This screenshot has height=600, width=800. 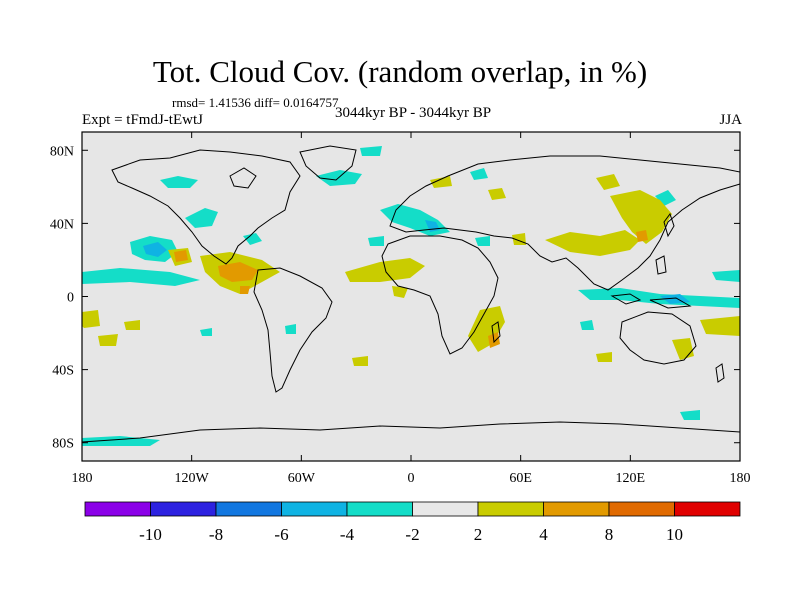 I want to click on colorbar, so click(x=412, y=509).